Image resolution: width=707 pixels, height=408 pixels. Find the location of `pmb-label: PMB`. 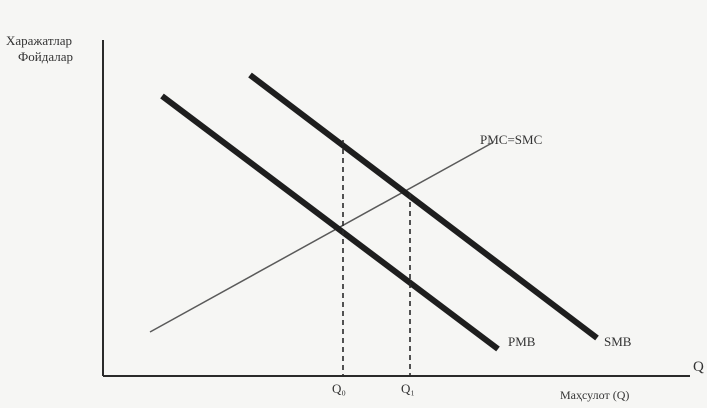

pmb-label: PMB is located at coordinates (522, 341).